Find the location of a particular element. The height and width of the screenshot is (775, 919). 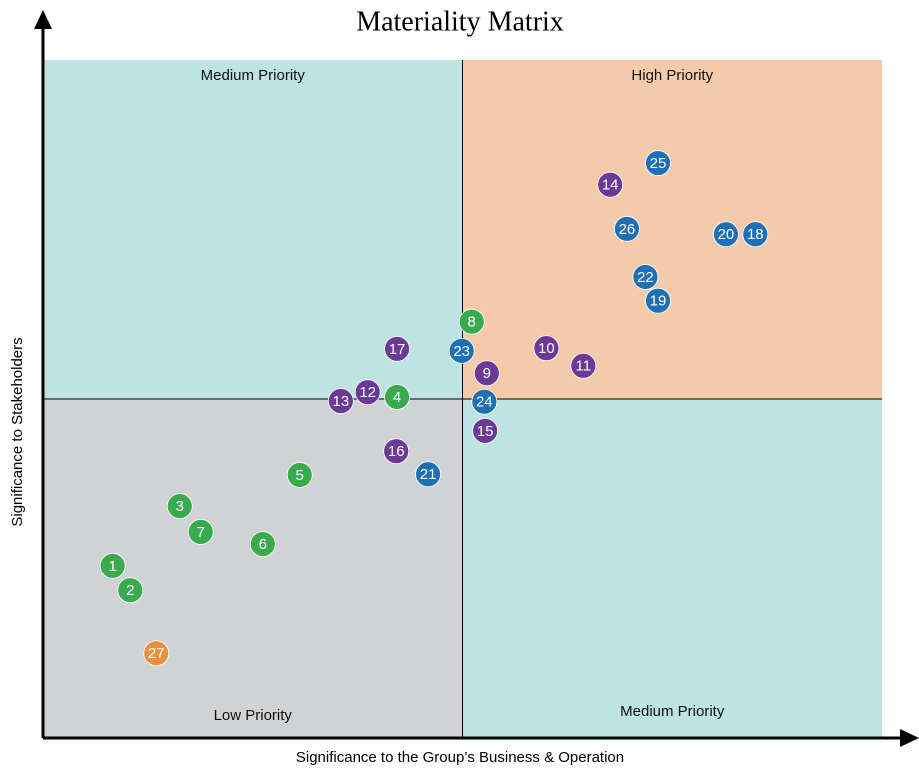

point-label: 18 is located at coordinates (755, 234).